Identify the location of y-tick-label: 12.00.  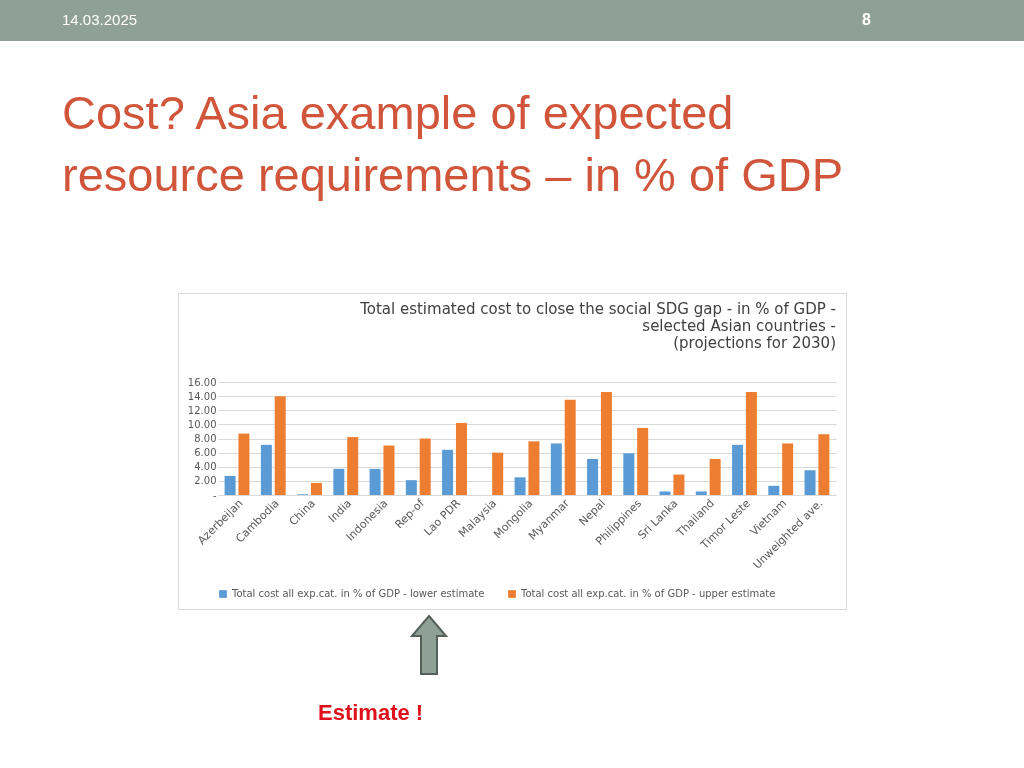
(202, 410).